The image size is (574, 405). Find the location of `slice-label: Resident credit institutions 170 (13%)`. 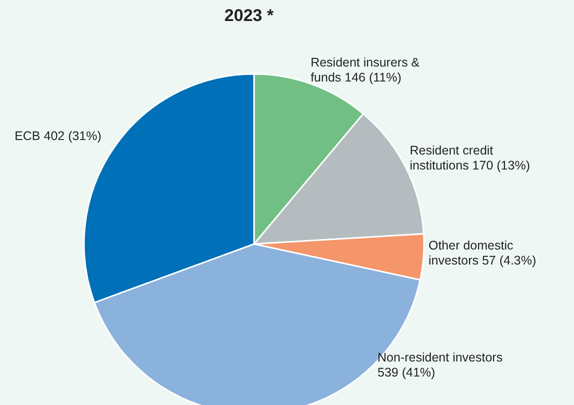

slice-label: Resident credit institutions 170 (13%) is located at coordinates (470, 158).